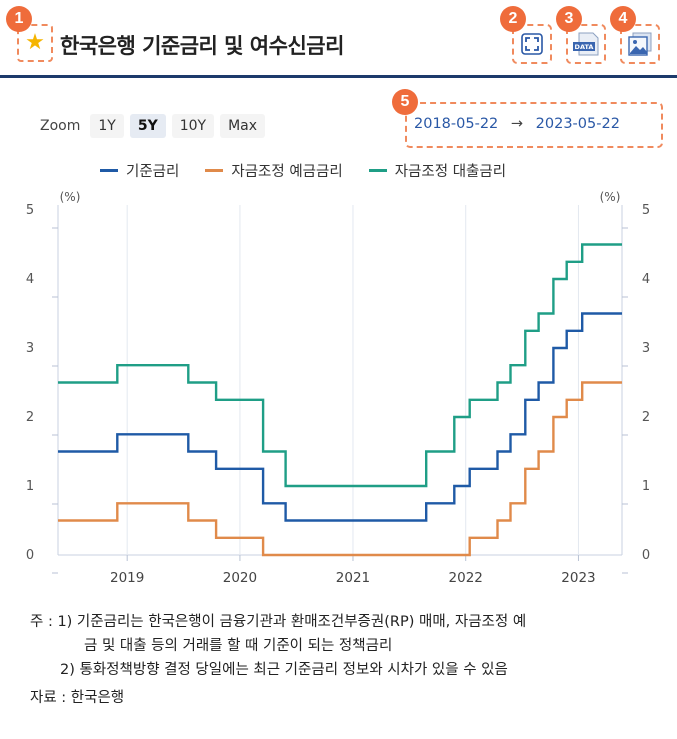 The image size is (677, 739). Describe the element at coordinates (456, 124) in the screenshot. I see `date-start-input: 2018-05-22` at that location.